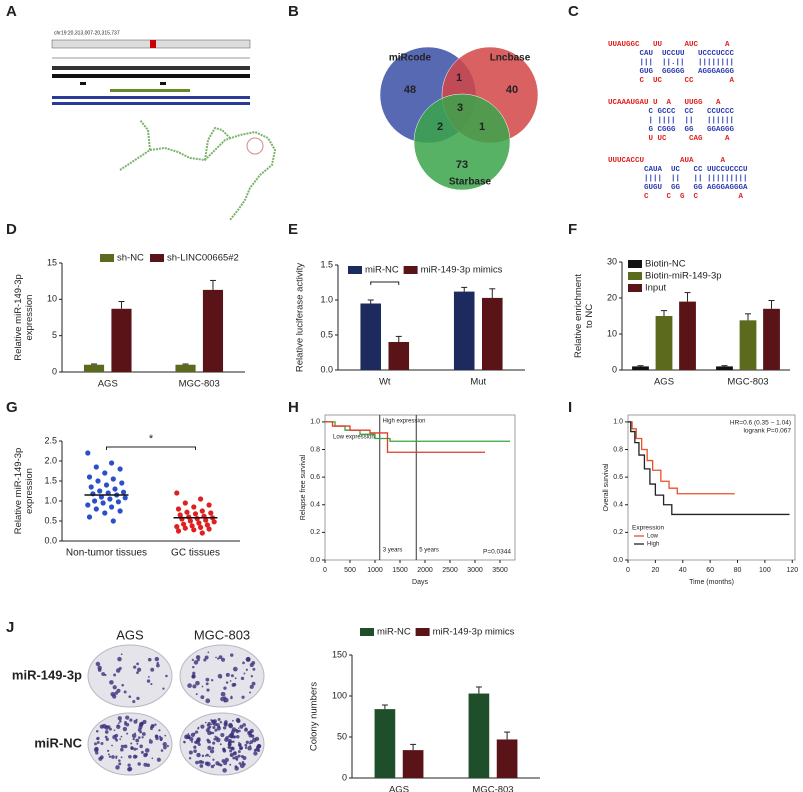 The width and height of the screenshot is (803, 792). What do you see at coordinates (50, 460) in the screenshot?
I see `y-tick-label: 2.0` at bounding box center [50, 460].